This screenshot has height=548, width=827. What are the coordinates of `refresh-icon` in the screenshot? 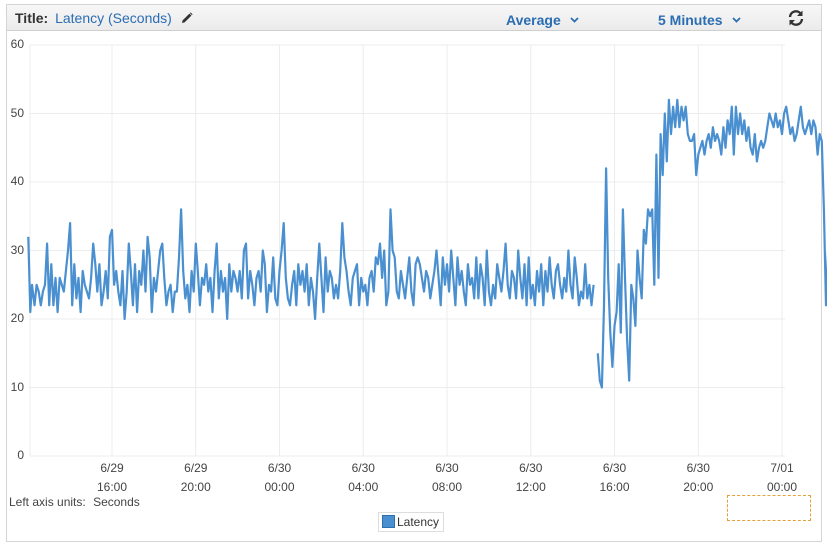 It's located at (796, 18).